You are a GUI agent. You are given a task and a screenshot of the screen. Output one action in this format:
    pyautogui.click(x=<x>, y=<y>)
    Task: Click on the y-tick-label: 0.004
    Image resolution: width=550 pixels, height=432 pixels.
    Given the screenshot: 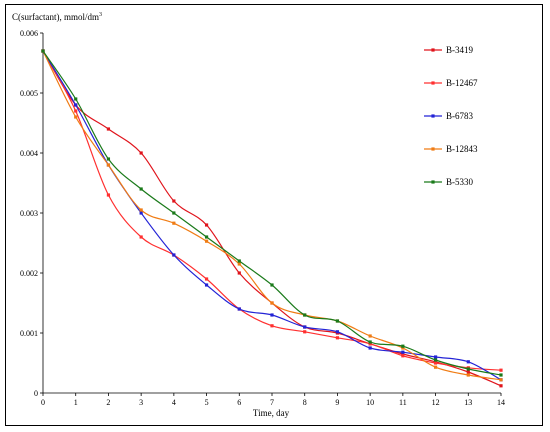 What is the action you would take?
    pyautogui.click(x=29, y=153)
    